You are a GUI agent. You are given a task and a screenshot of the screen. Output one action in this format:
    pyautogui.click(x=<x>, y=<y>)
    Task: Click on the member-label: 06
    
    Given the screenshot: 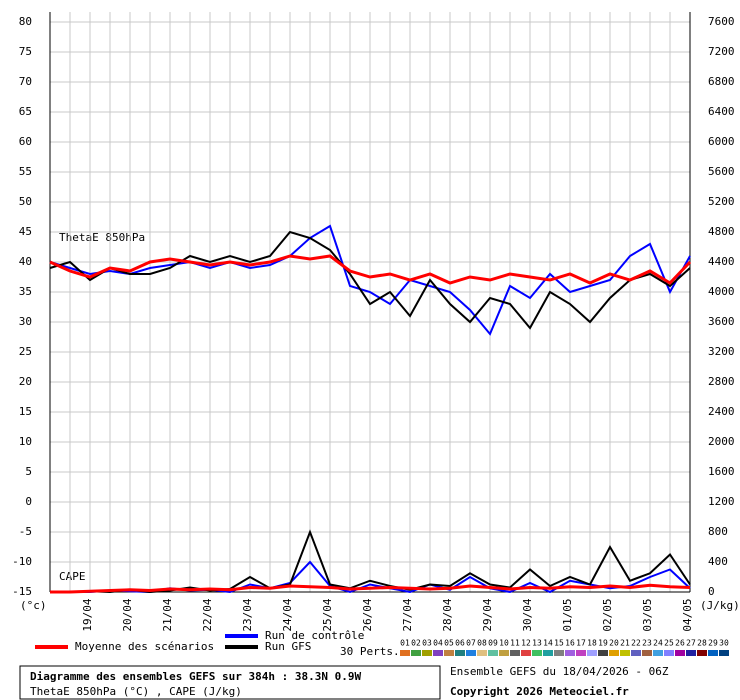 What is the action you would take?
    pyautogui.click(x=460, y=643)
    